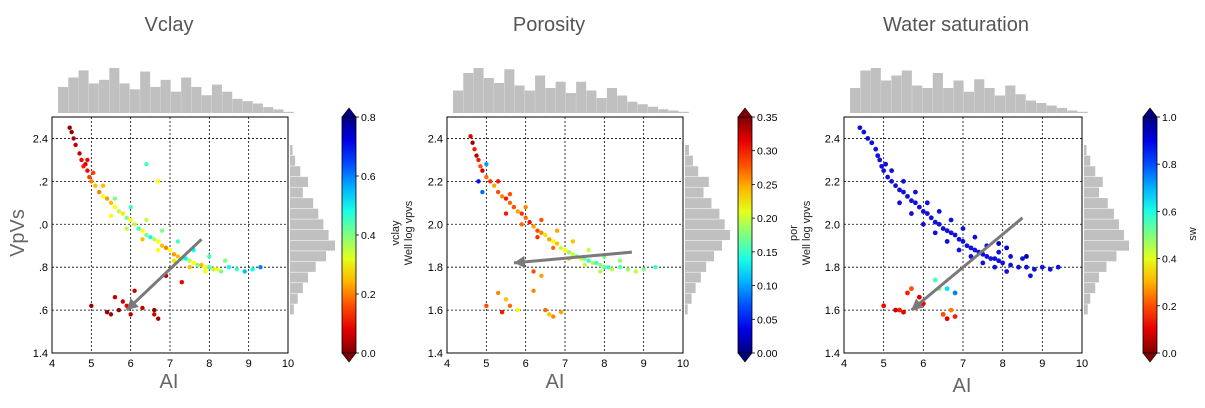 The image size is (1205, 408). Describe the element at coordinates (1169, 212) in the screenshot. I see `colorbar-tick-label: 0.6` at that location.